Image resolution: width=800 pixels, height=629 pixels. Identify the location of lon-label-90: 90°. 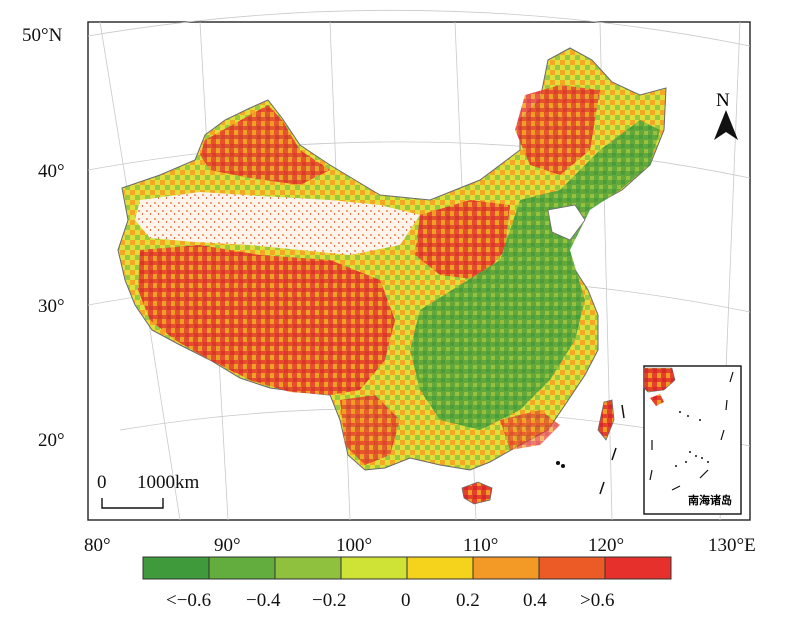
(227, 545).